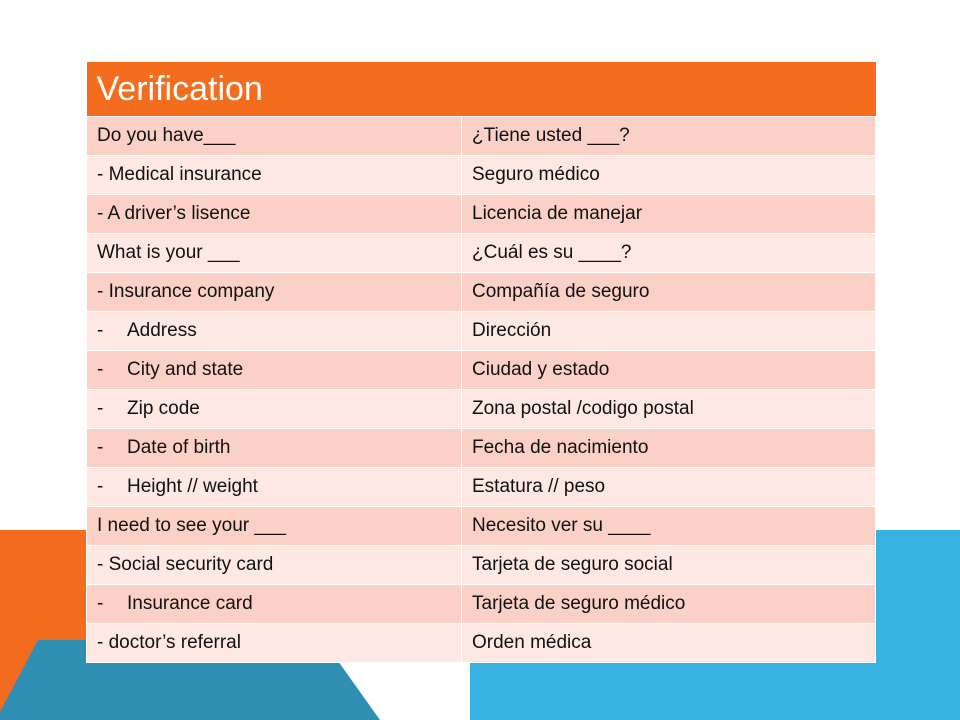 The width and height of the screenshot is (960, 720). What do you see at coordinates (169, 642) in the screenshot?
I see `english-phrase-text: - doctor’s referral` at bounding box center [169, 642].